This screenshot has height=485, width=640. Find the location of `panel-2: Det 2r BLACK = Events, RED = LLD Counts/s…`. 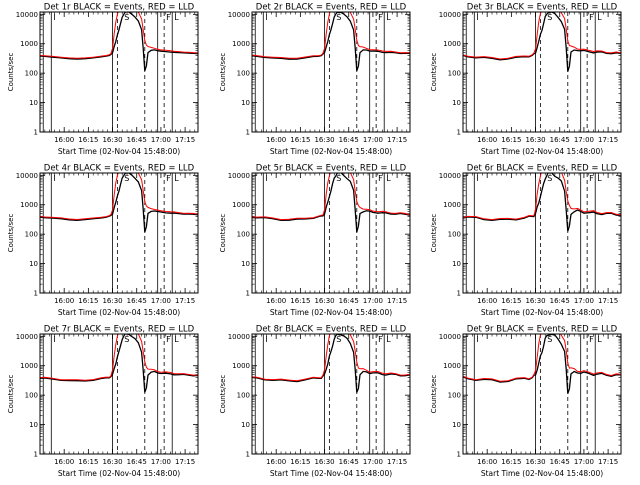

panel-2: Det 2r BLACK = Events, RED = LLD Counts/s… is located at coordinates (315, 79).